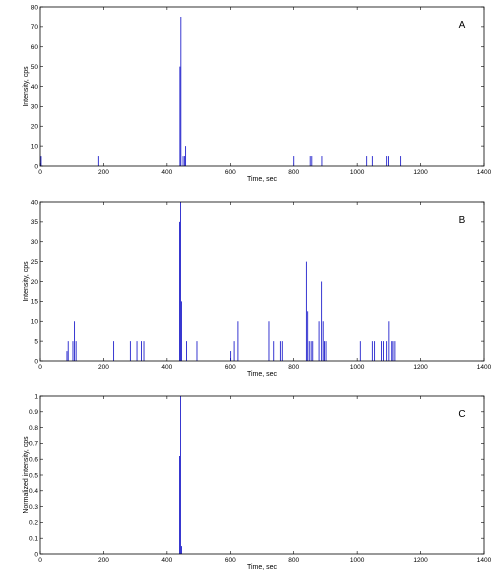  I want to click on y-tick-label: 0.1, so click(33, 539).